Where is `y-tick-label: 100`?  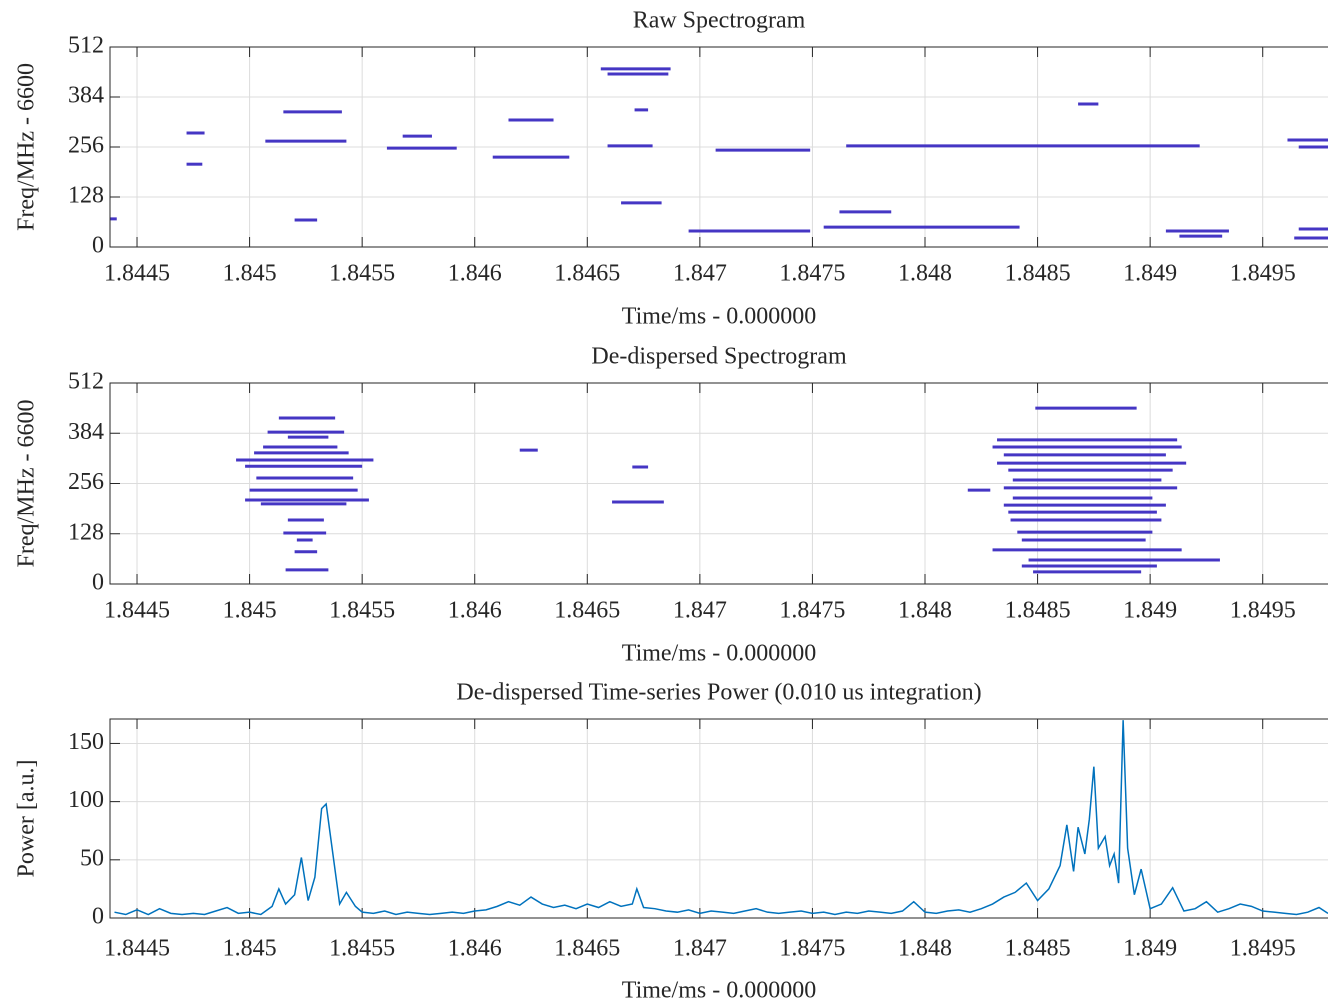
y-tick-label: 100 is located at coordinates (86, 800).